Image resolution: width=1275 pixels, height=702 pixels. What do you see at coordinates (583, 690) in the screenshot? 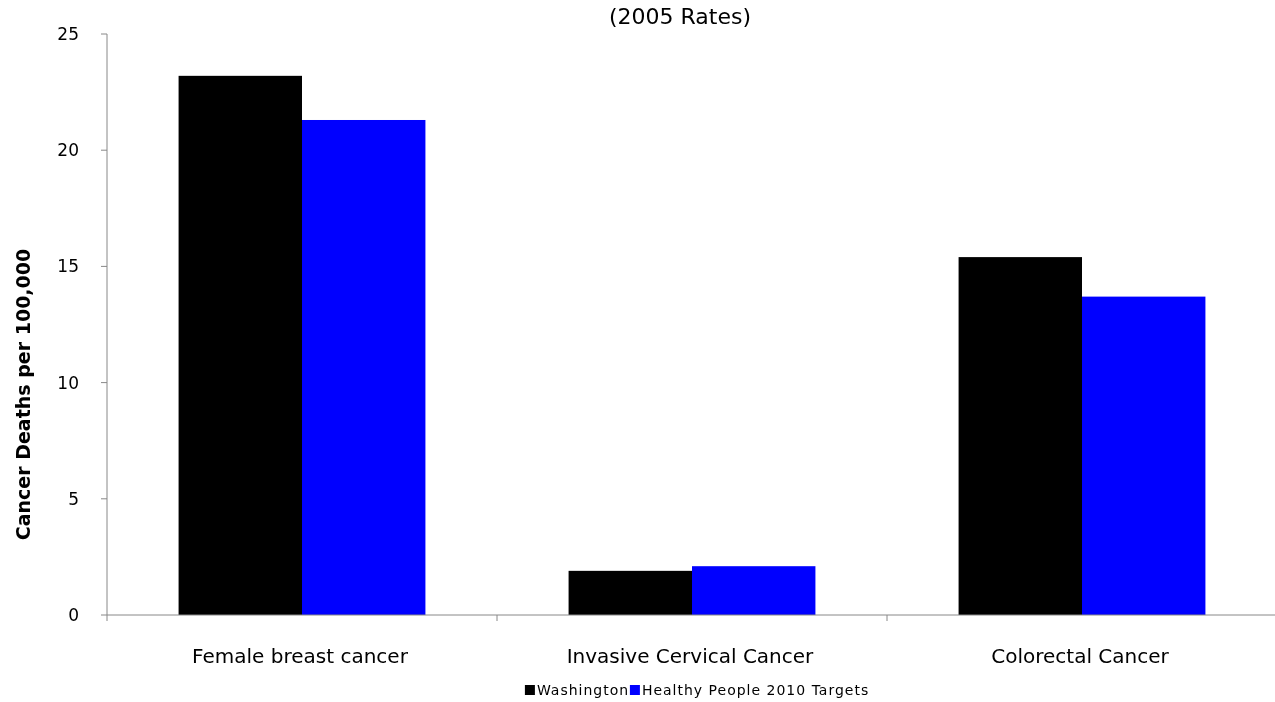
I see `legend-label: Washington` at bounding box center [583, 690].